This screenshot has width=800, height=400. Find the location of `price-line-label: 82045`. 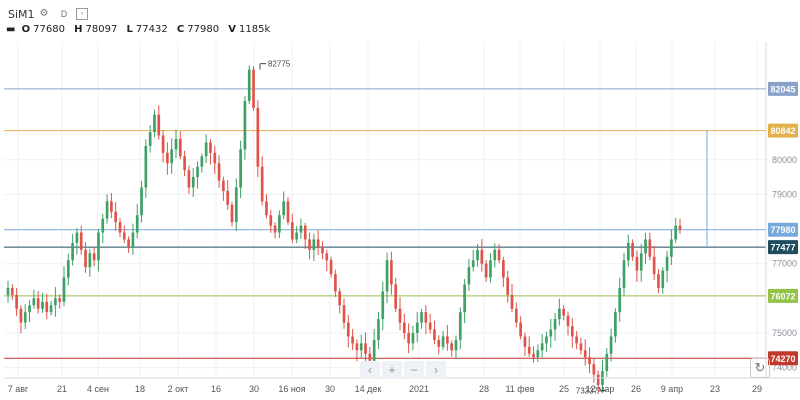

price-line-label: 82045 is located at coordinates (782, 89).